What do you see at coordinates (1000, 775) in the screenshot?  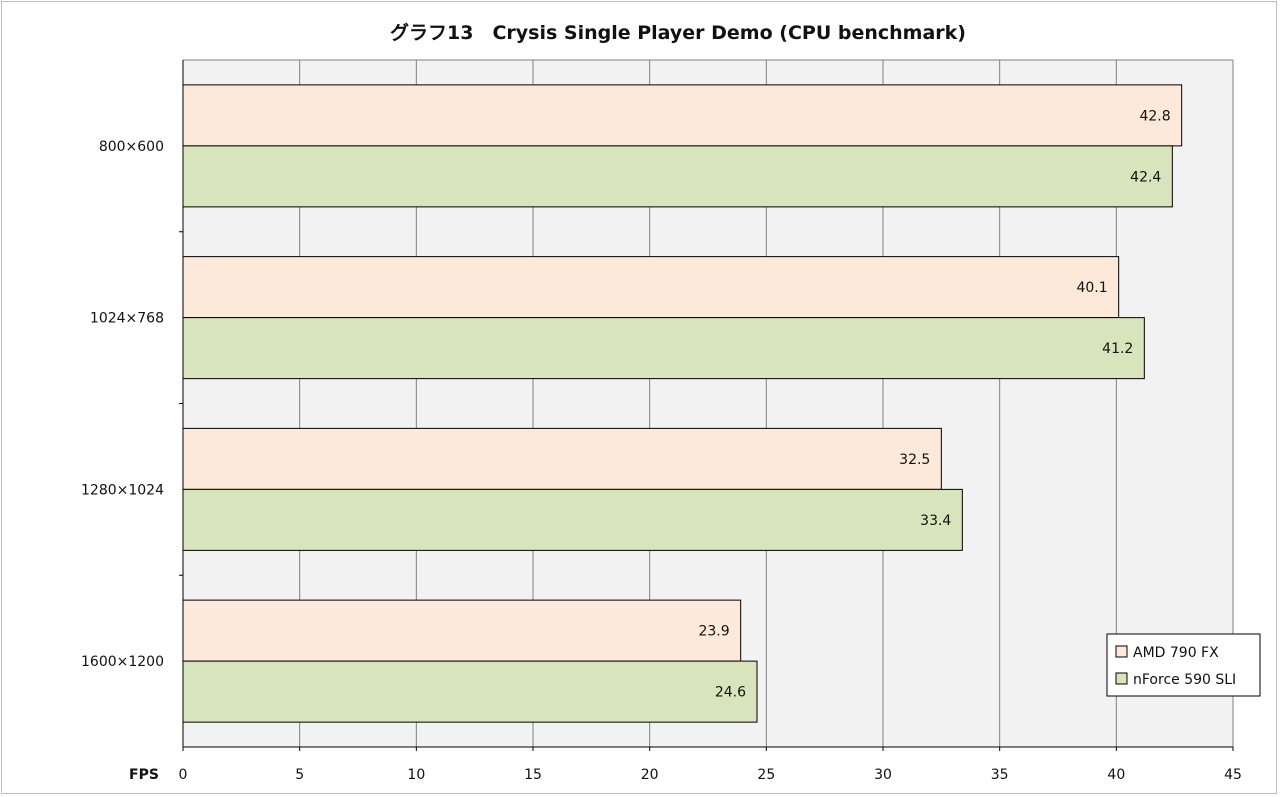 I see `tick-label: 35` at bounding box center [1000, 775].